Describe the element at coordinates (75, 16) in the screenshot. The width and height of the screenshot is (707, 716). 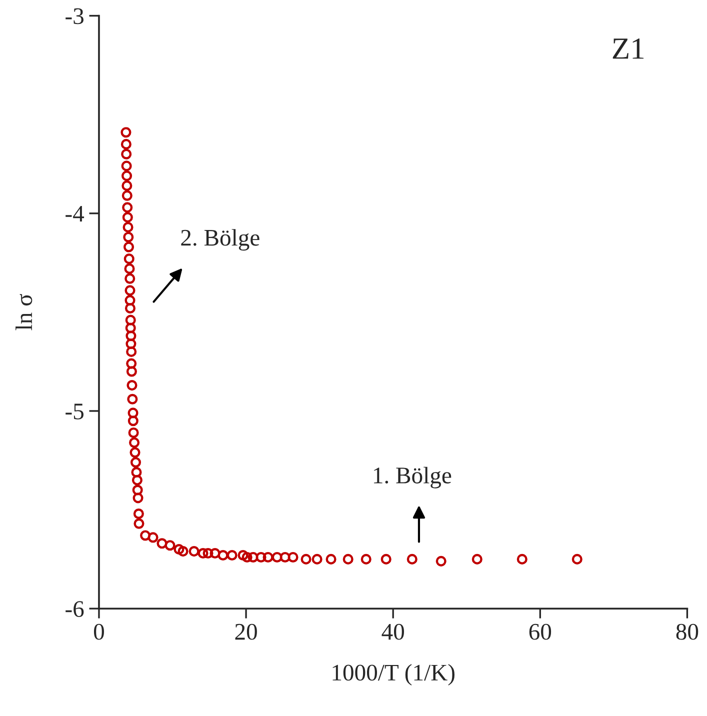
I see `y-tick-label: -3` at that location.